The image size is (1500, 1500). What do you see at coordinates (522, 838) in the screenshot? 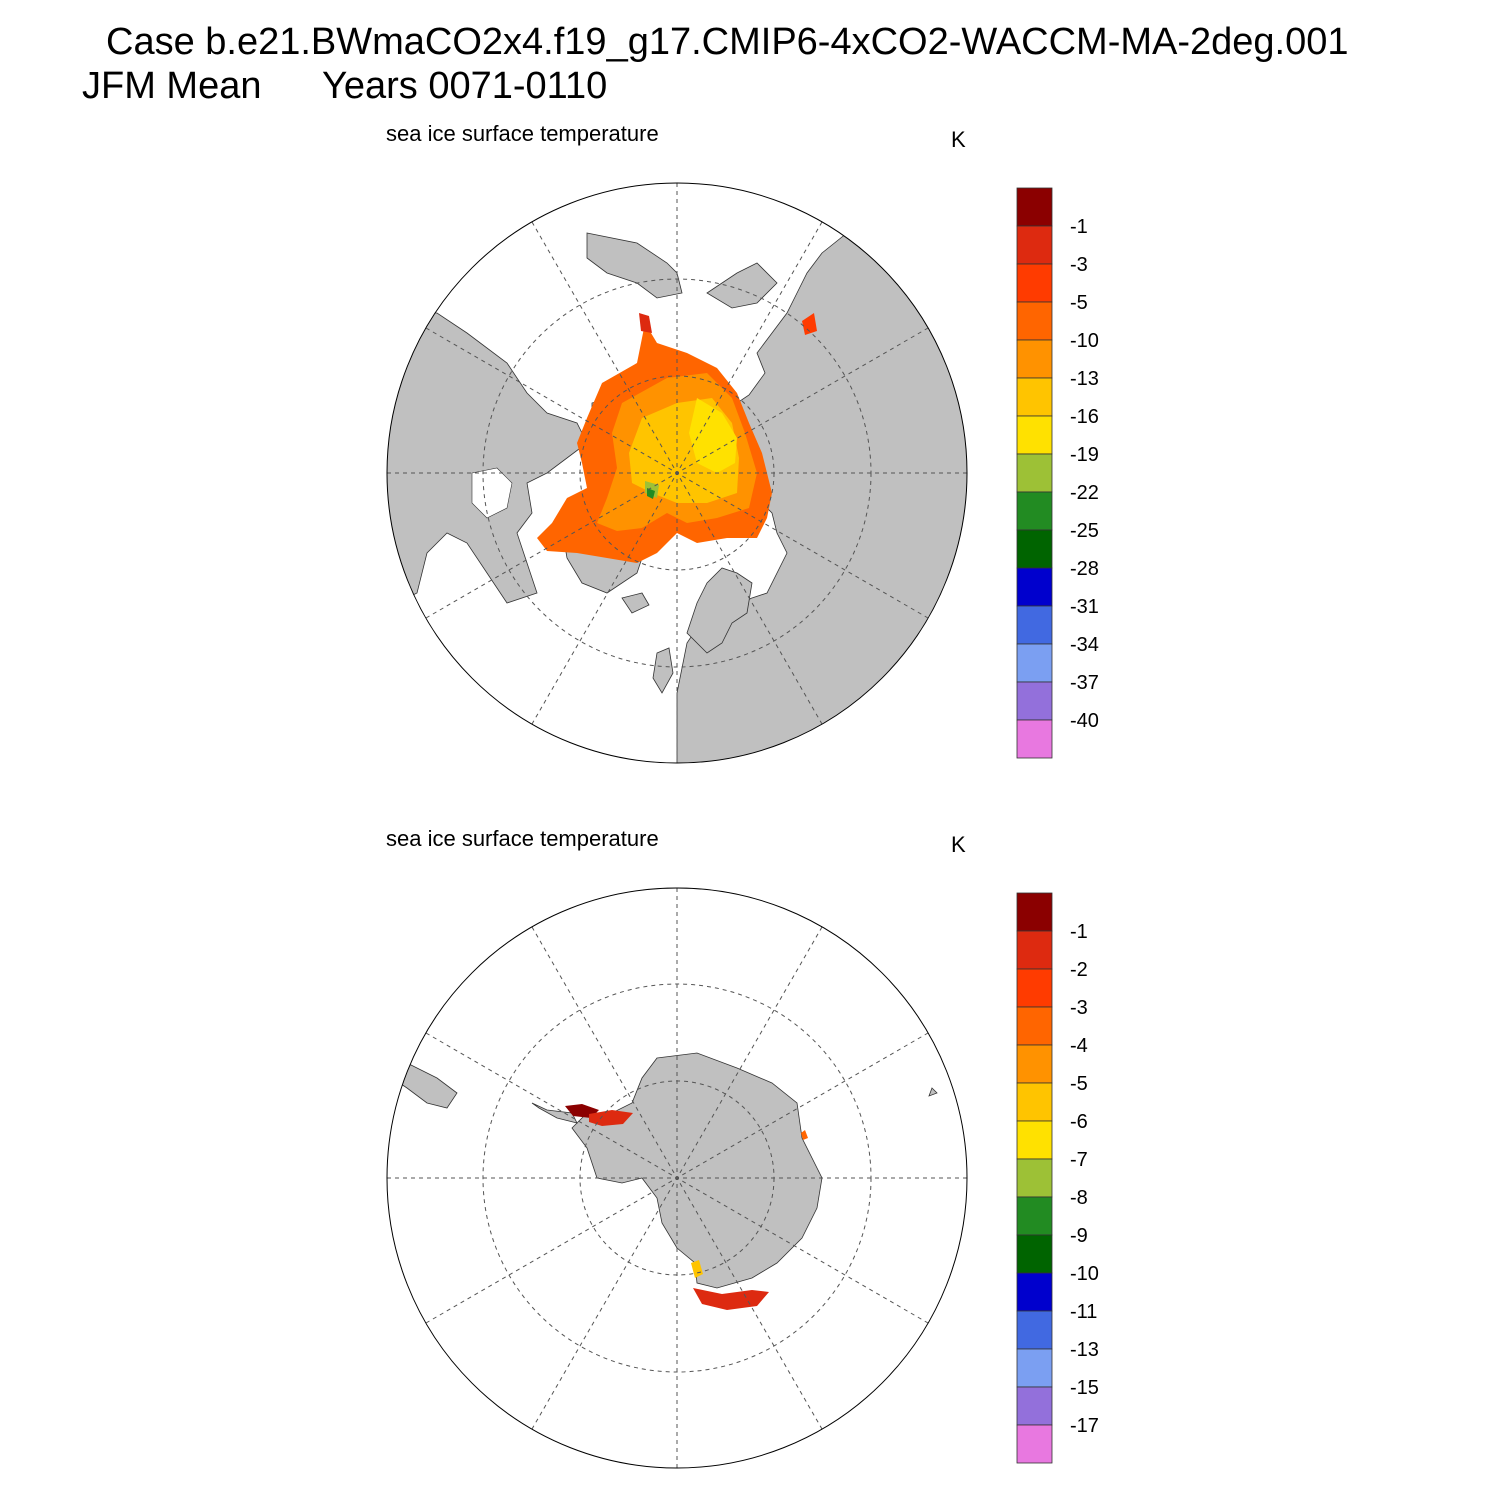
I see `south-panel-title: sea ice surface temperature` at bounding box center [522, 838].